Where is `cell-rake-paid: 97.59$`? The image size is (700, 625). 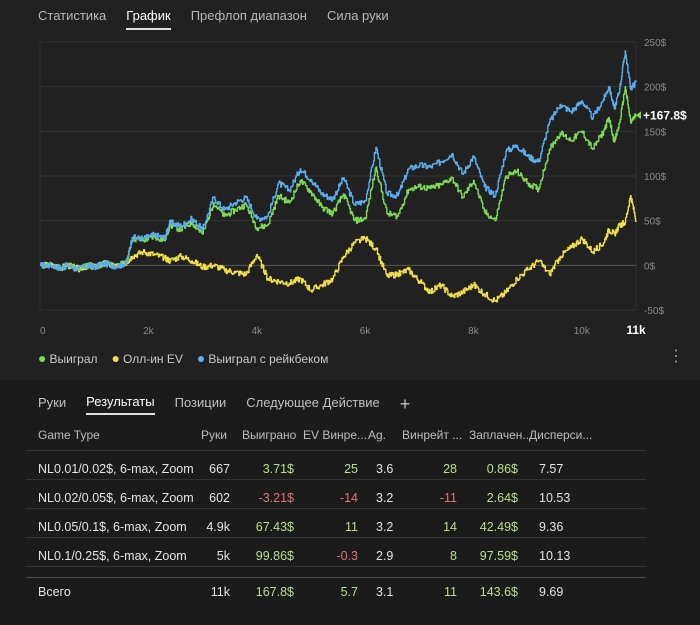
cell-rake-paid: 97.59$ is located at coordinates (498, 556).